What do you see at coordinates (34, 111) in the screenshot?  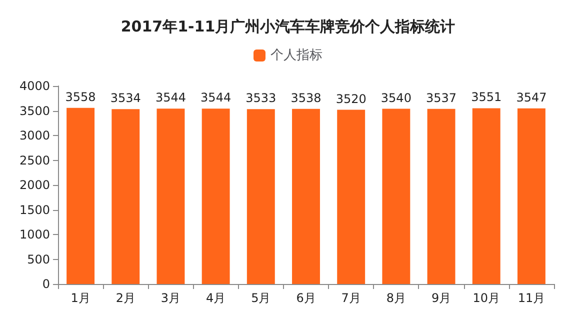 I see `y-tick-label: 3500` at bounding box center [34, 111].